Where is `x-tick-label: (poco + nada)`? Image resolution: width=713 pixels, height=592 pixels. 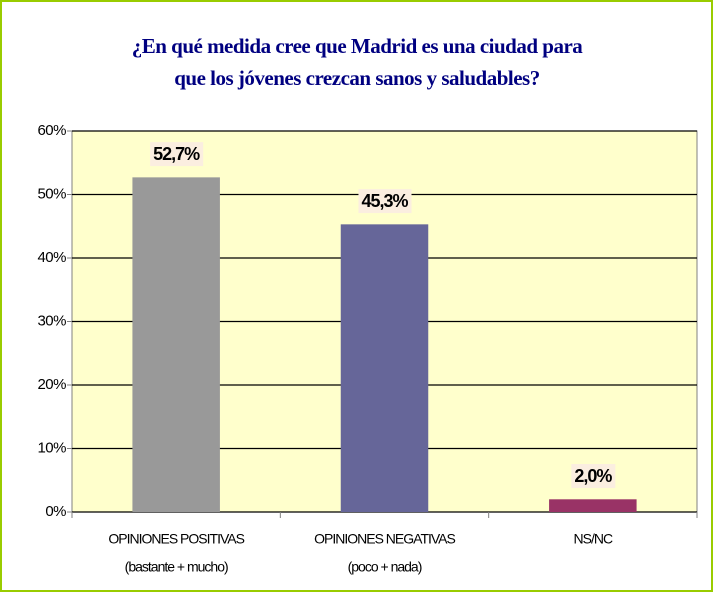
x-tick-label: (poco + nada) is located at coordinates (385, 567).